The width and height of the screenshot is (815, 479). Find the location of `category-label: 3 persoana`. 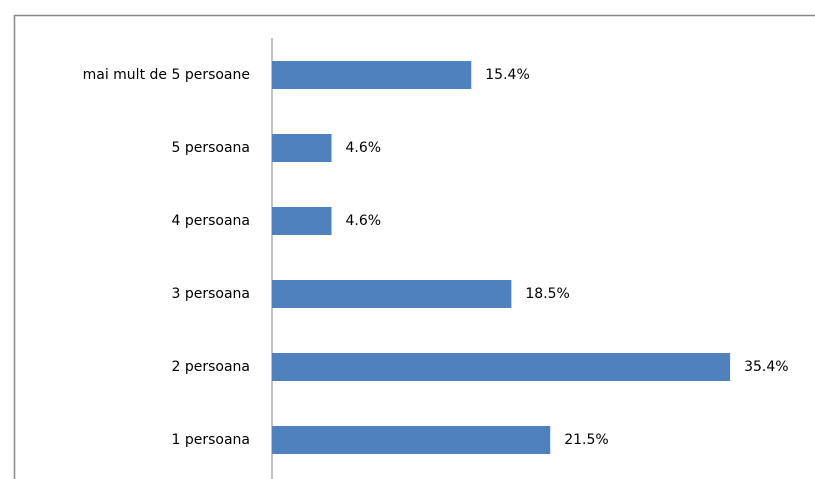

category-label: 3 persoana is located at coordinates (210, 294).